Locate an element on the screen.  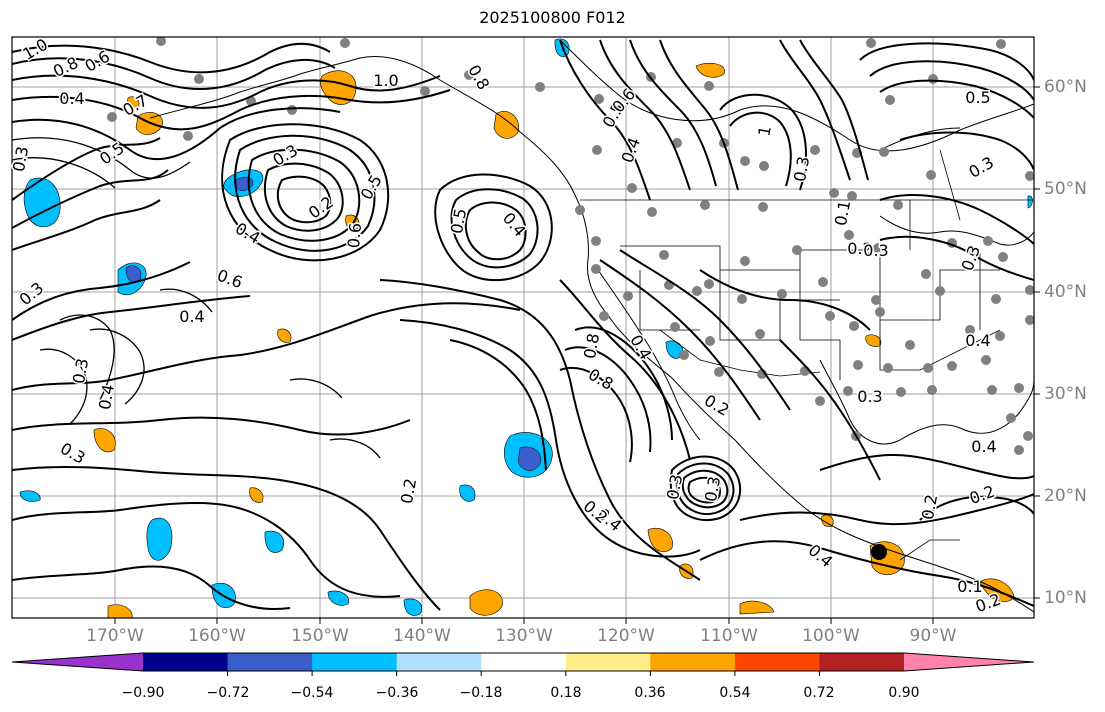
contour-label: 0.2 is located at coordinates (859, 248).